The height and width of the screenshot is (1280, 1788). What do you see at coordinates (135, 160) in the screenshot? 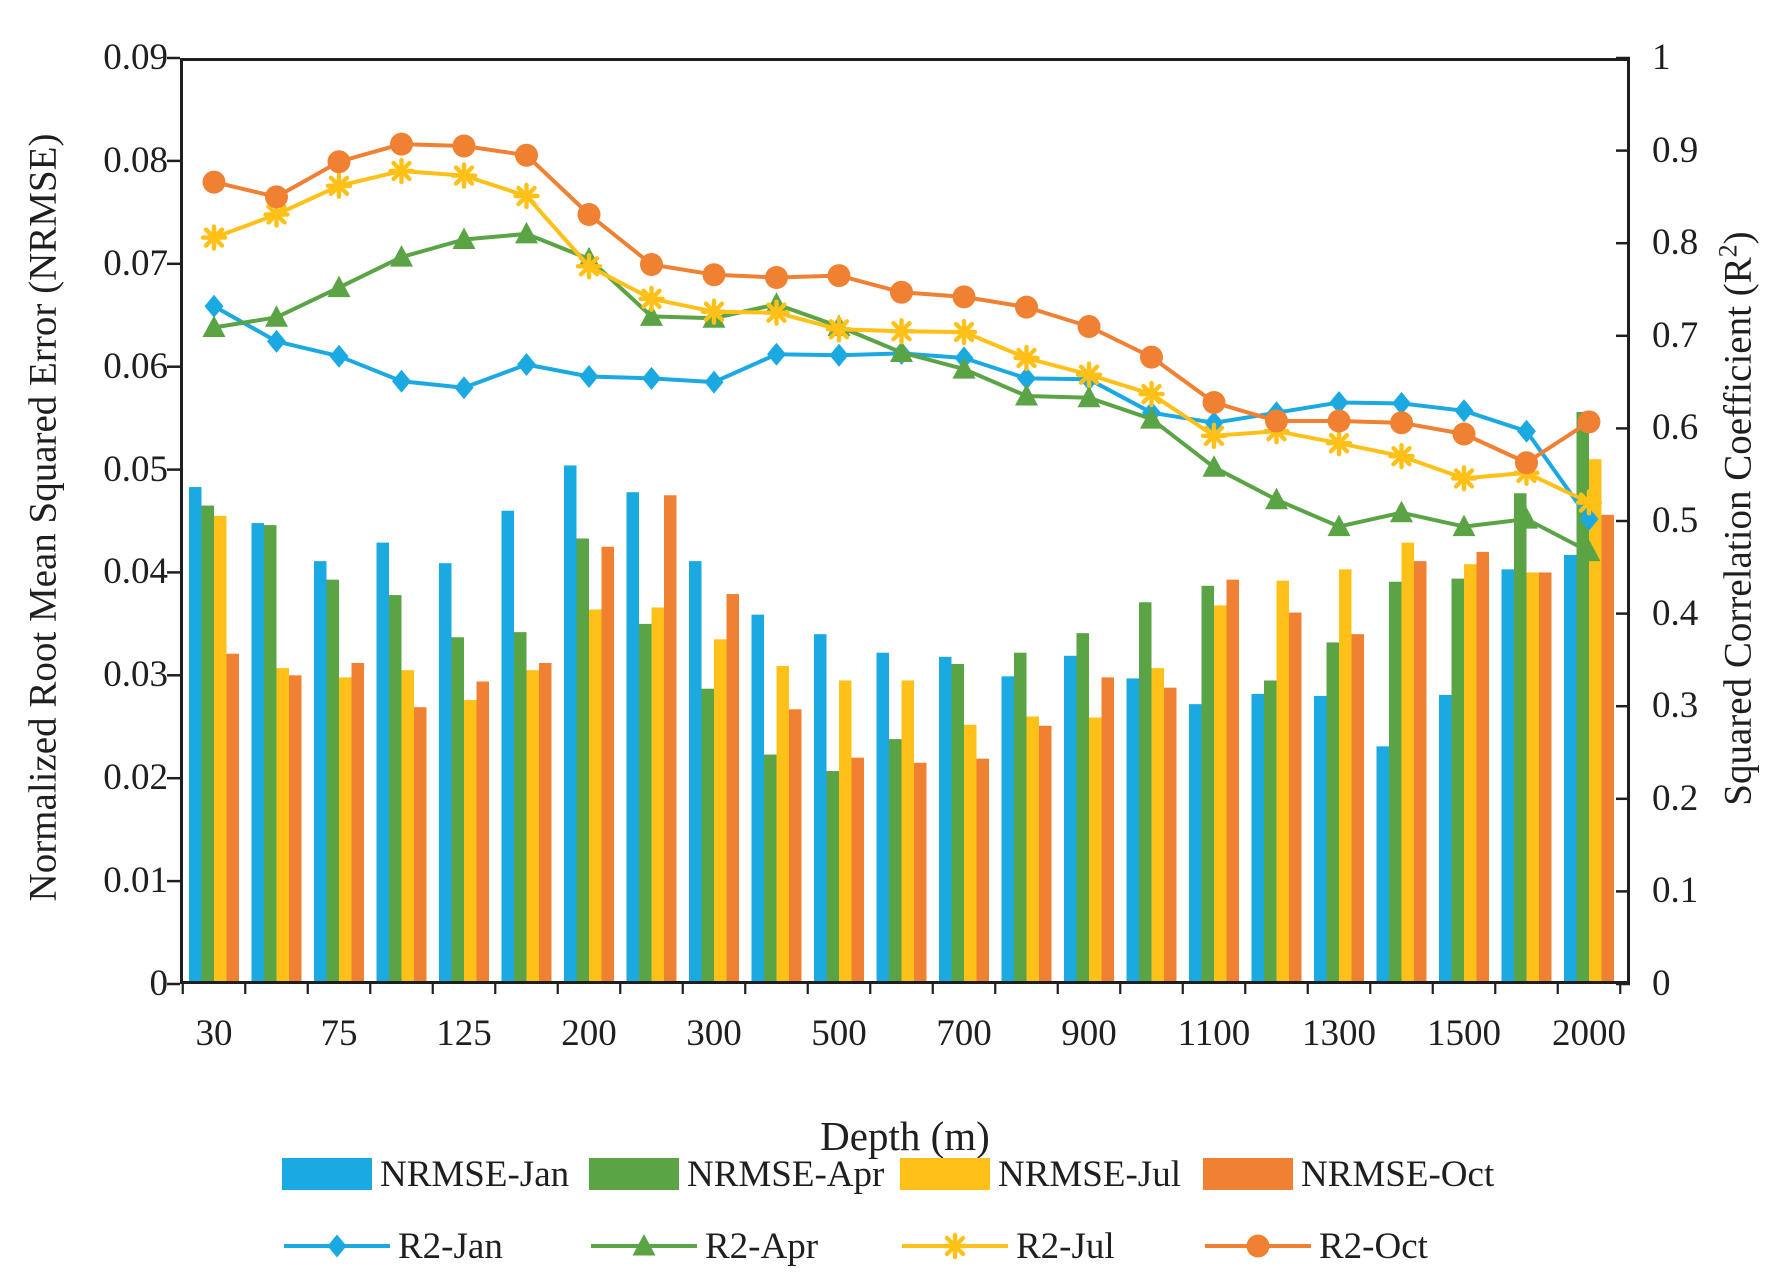
I see `left-axis-tick-label: 0.08` at bounding box center [135, 160].